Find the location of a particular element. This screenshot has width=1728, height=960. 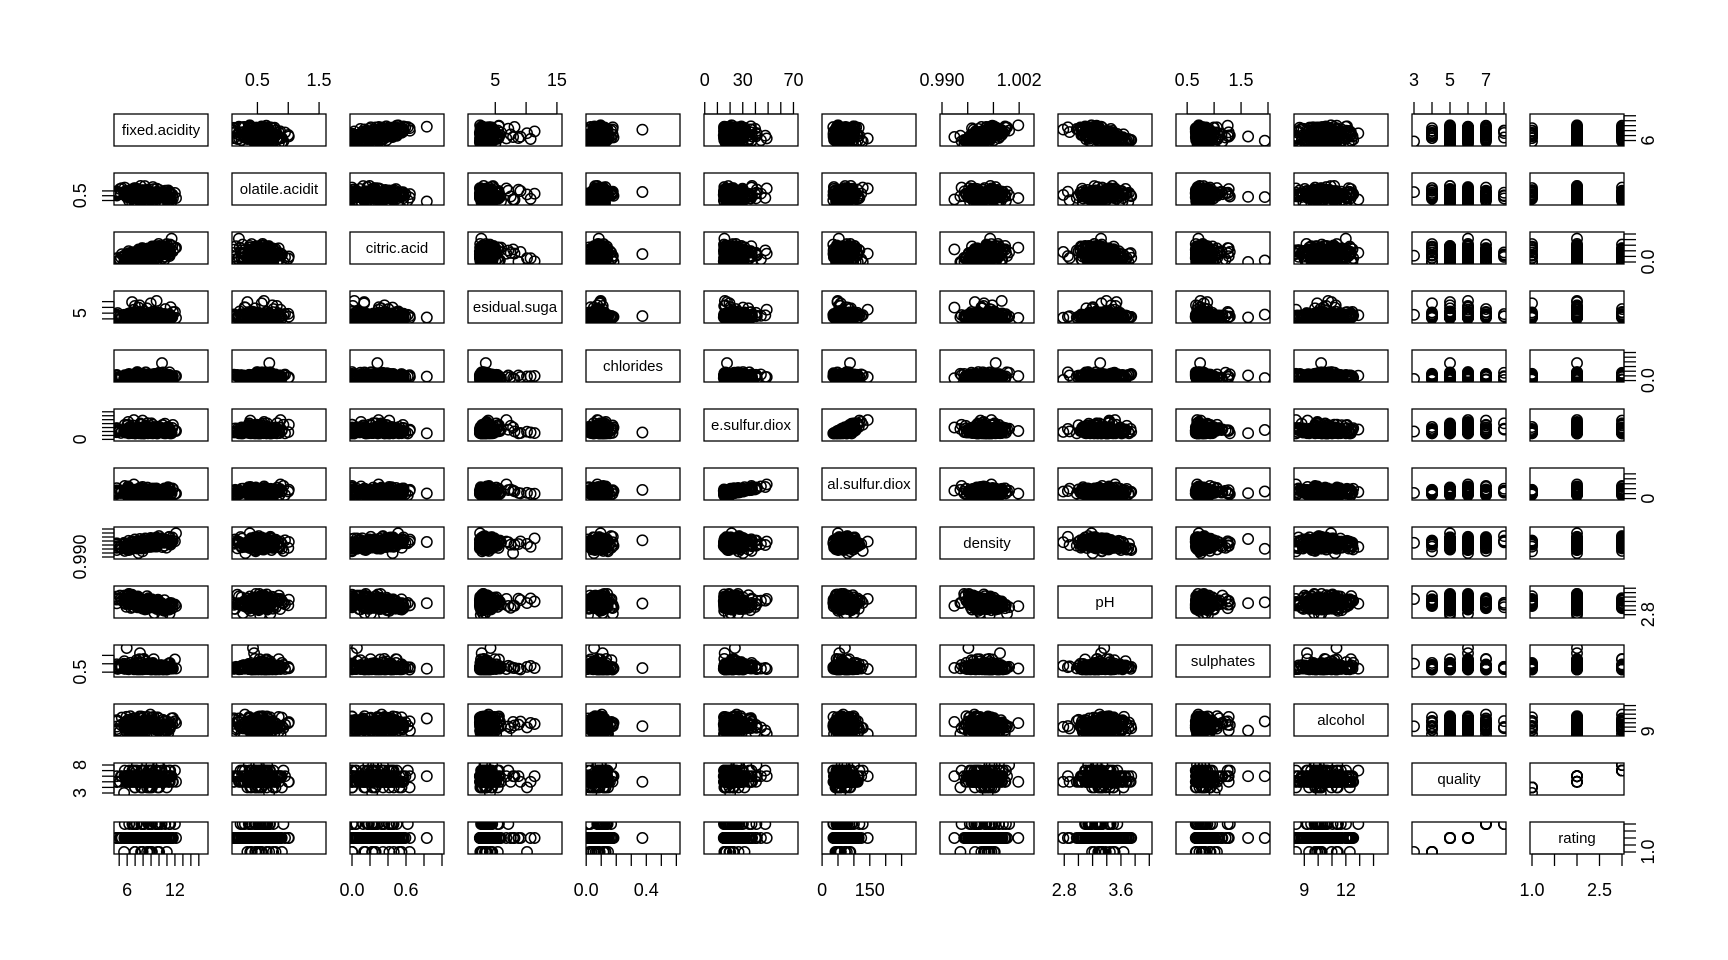

points-fixed.acidity-vs-residual.sugar is located at coordinates (507, 134).